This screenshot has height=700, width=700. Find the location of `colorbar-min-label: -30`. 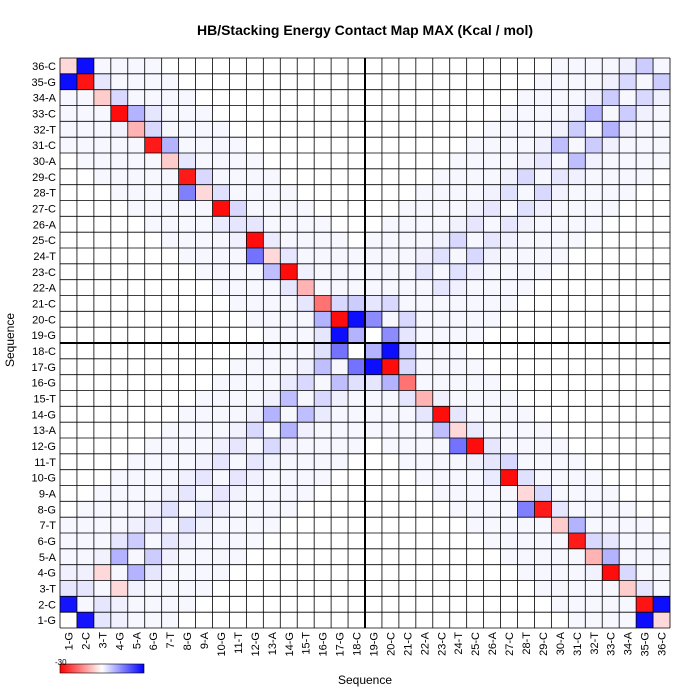

colorbar-min-label: -30 is located at coordinates (61, 662).